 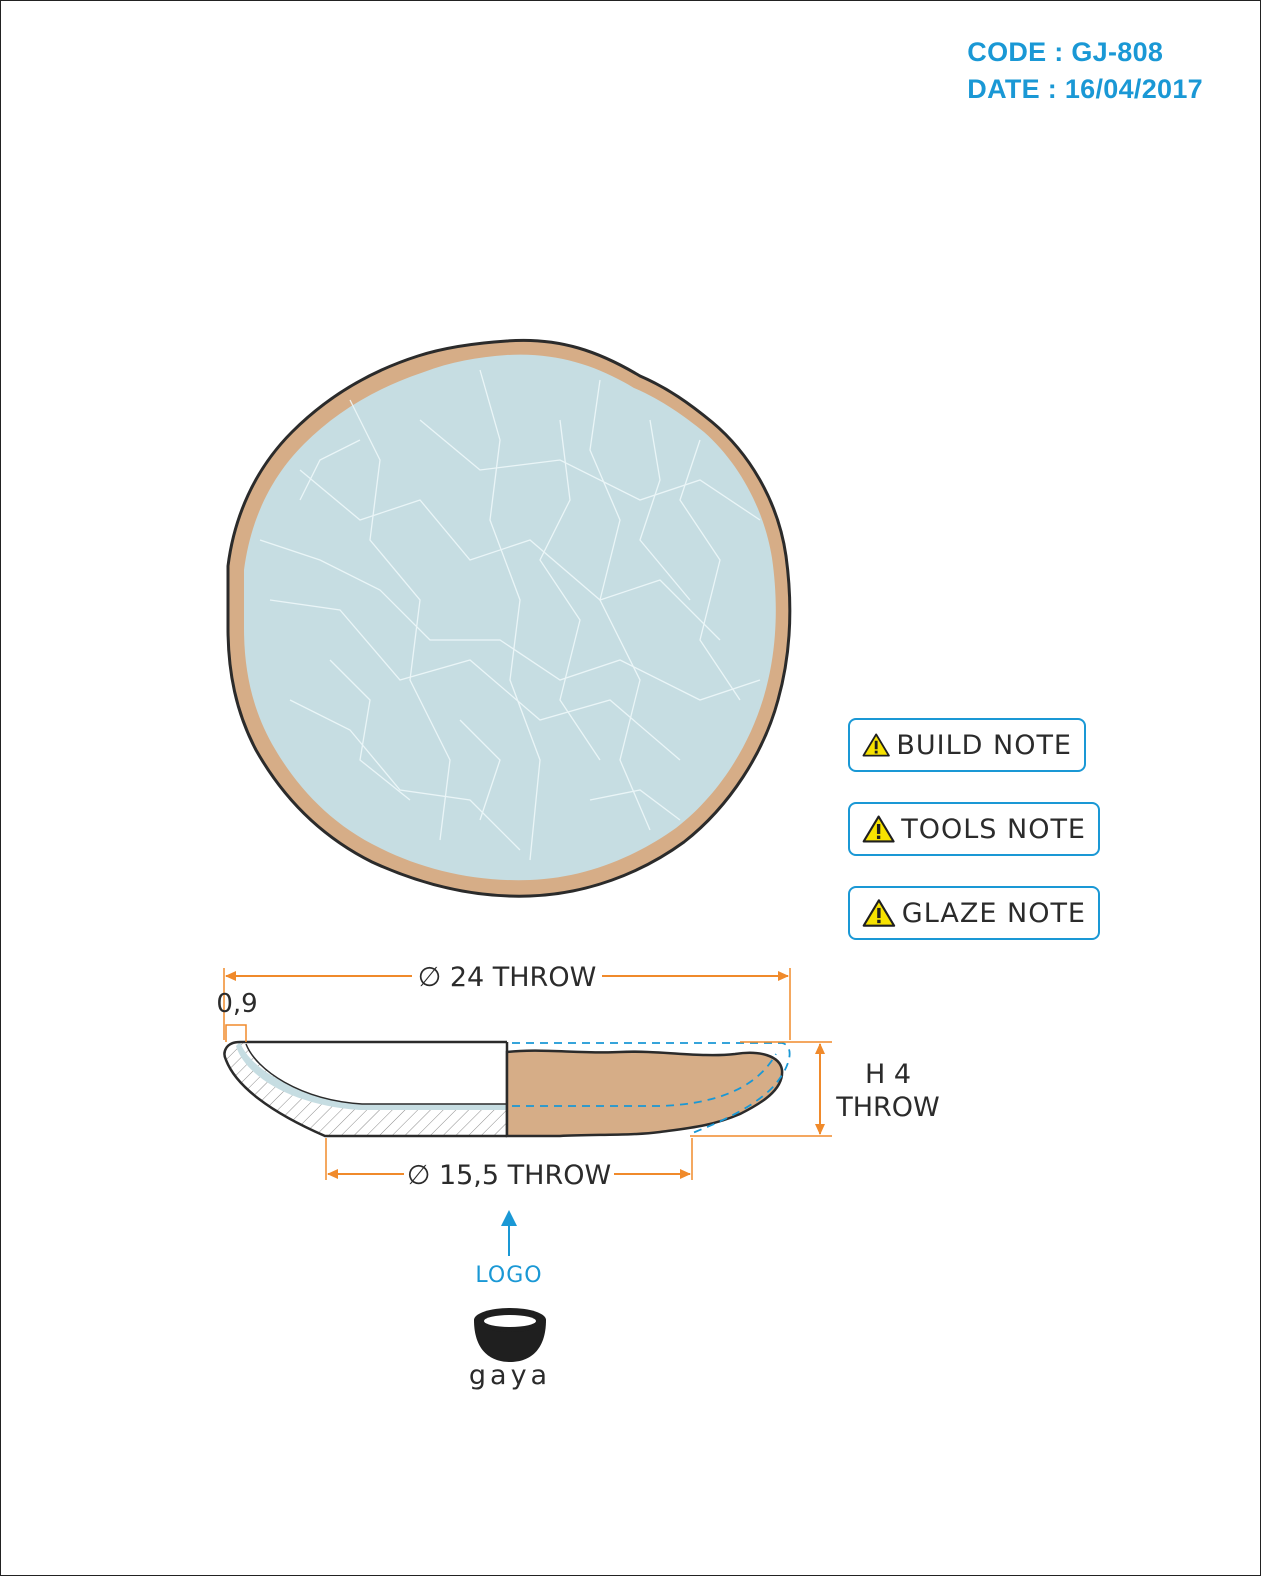 What do you see at coordinates (510, 1335) in the screenshot?
I see `gaya-logo-icon` at bounding box center [510, 1335].